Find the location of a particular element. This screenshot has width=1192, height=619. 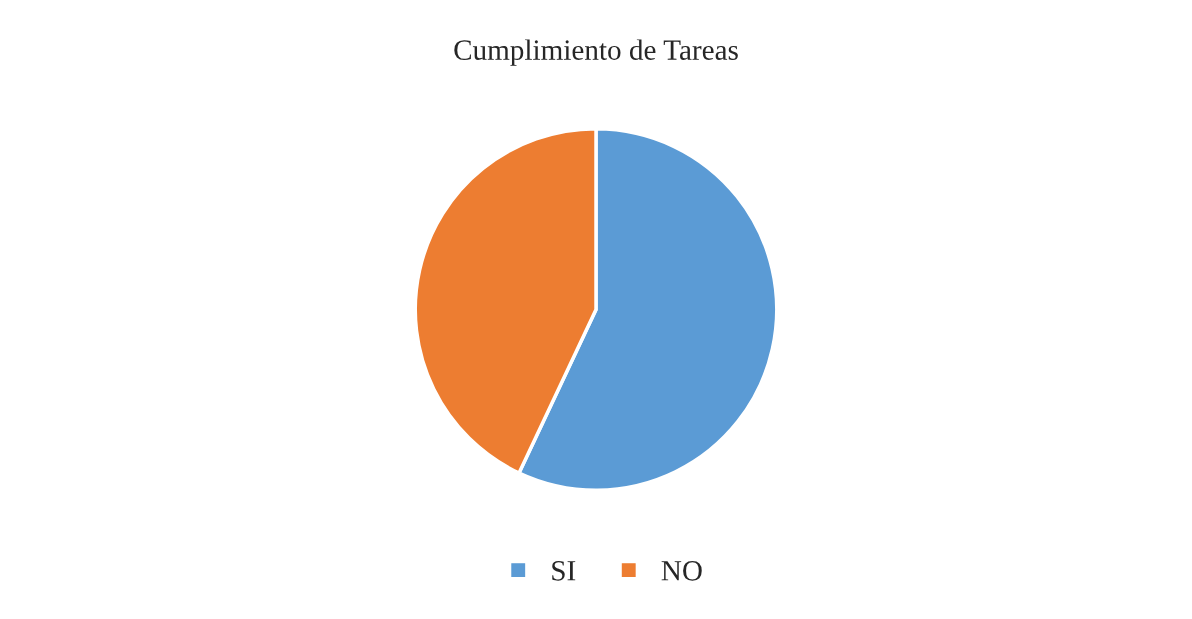

legend-label: SI is located at coordinates (564, 571).